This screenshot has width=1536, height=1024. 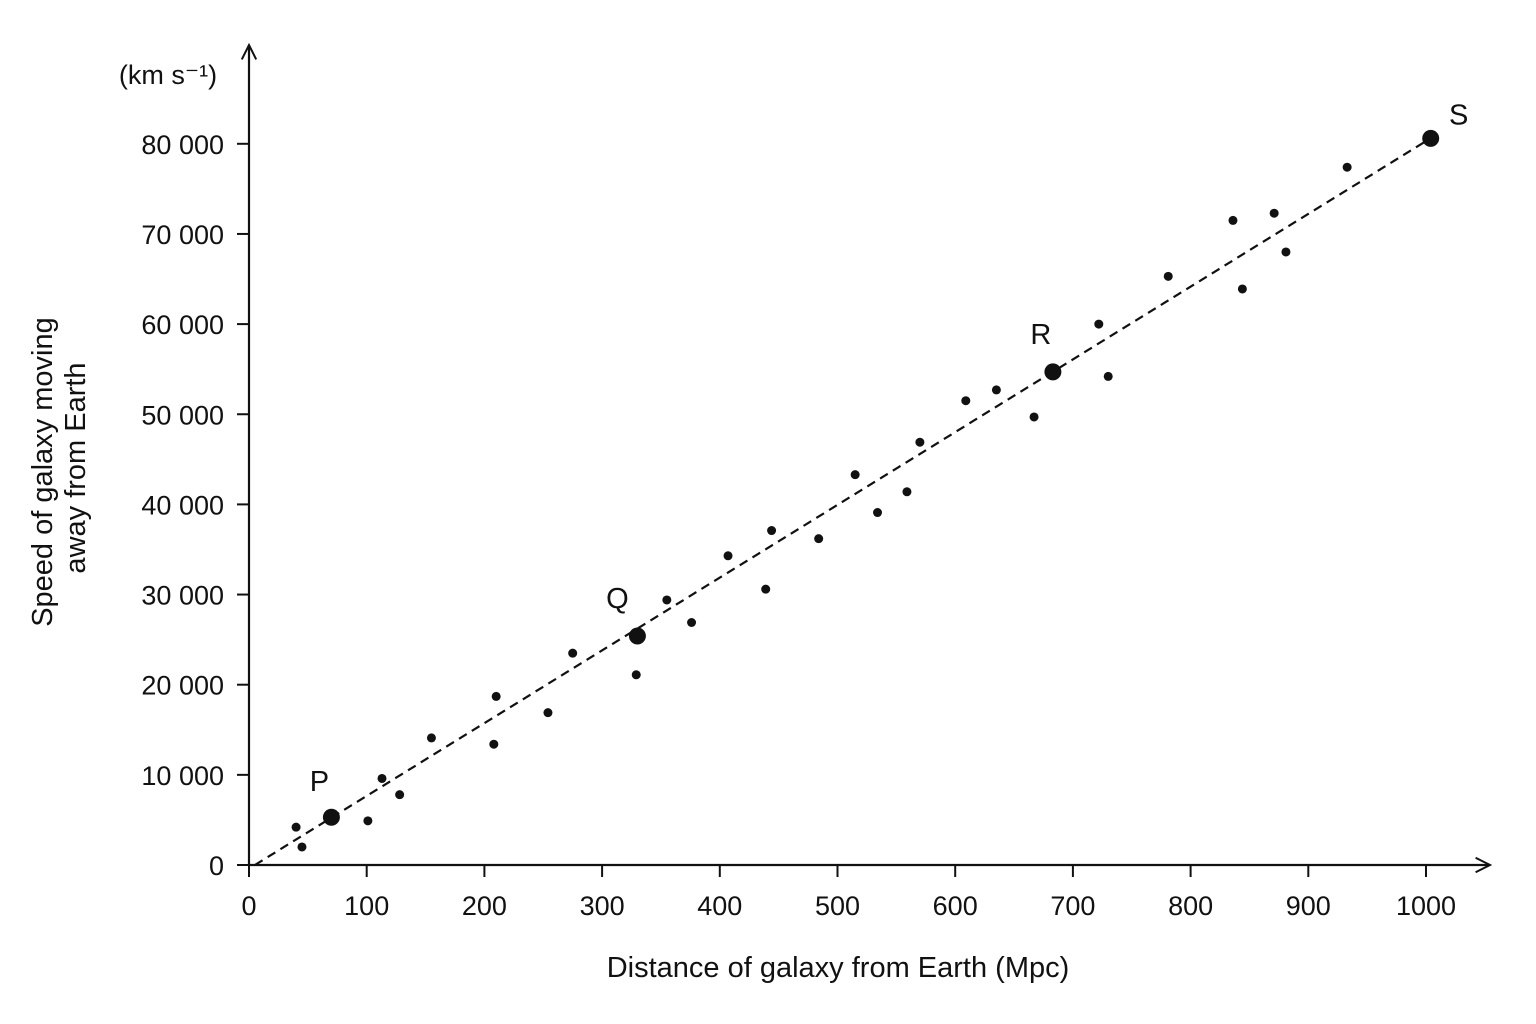 What do you see at coordinates (248, 906) in the screenshot?
I see `x-tick-label: 0` at bounding box center [248, 906].